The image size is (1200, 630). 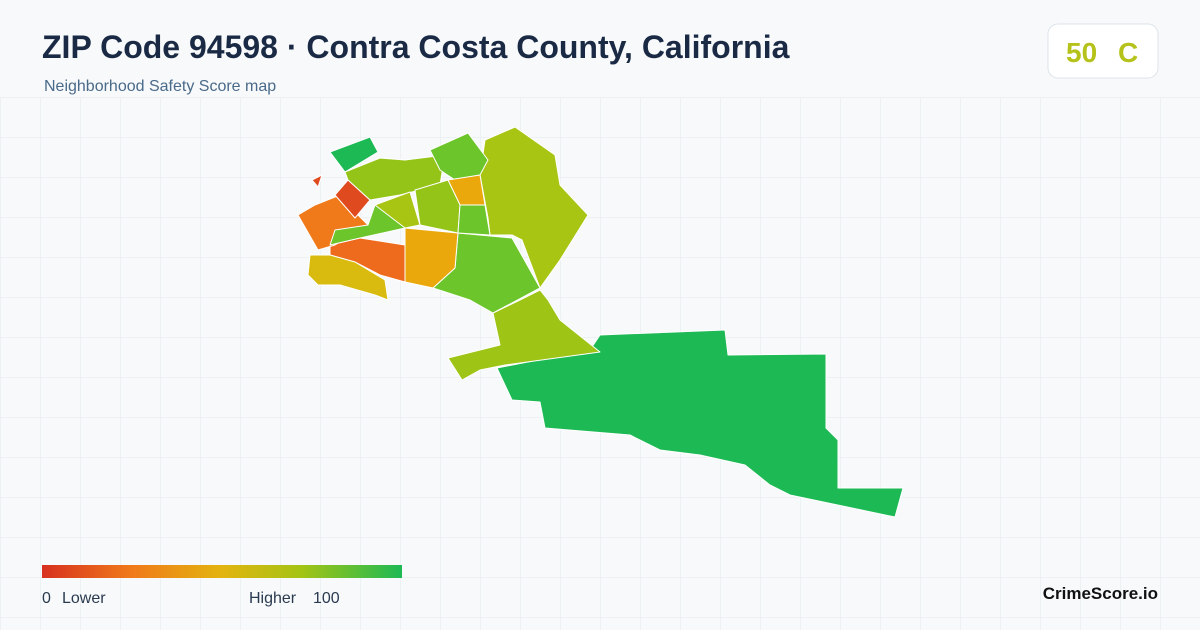 What do you see at coordinates (46, 598) in the screenshot?
I see `legend-min: 0` at bounding box center [46, 598].